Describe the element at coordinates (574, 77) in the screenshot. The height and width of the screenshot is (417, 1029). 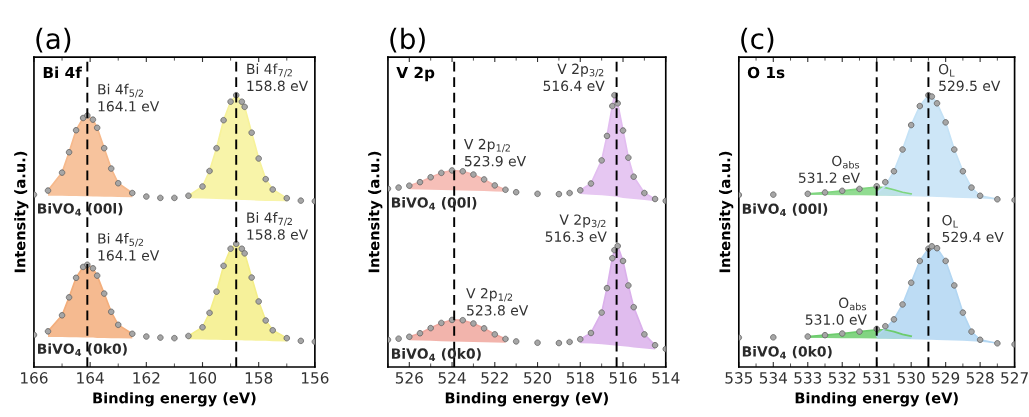
I see `annotation: V 2p$_{3/2}$ 516.4 eV` at that location.